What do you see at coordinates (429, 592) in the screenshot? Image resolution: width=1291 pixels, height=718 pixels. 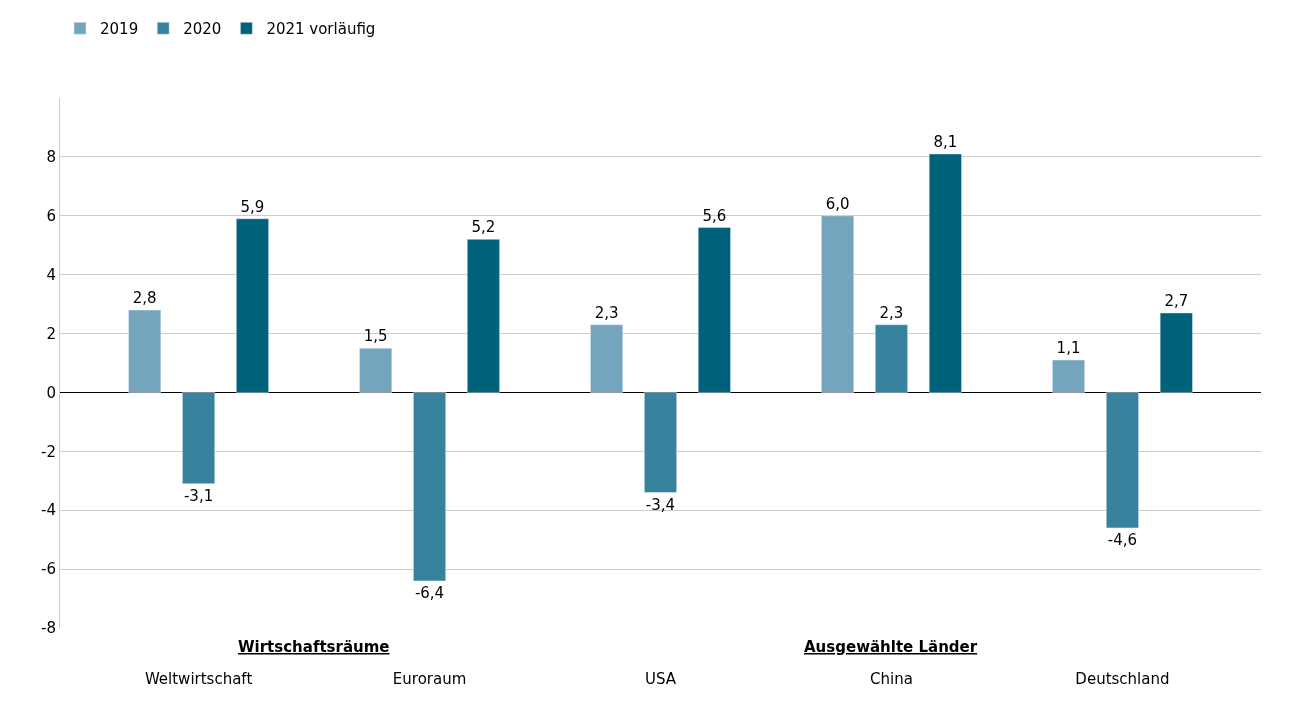 I see `data-label: -6,4` at bounding box center [429, 592].